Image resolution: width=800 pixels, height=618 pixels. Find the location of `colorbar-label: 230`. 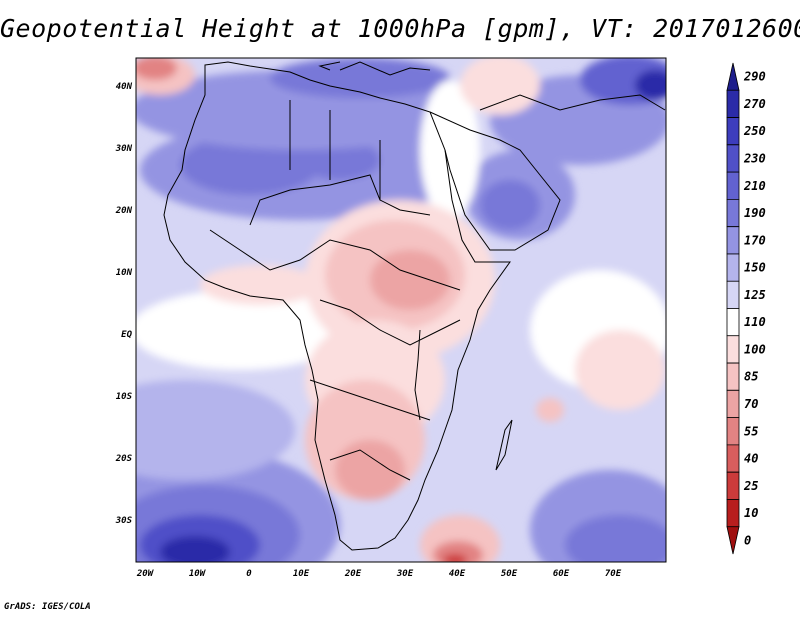

colorbar-label: 230 is located at coordinates (754, 158).